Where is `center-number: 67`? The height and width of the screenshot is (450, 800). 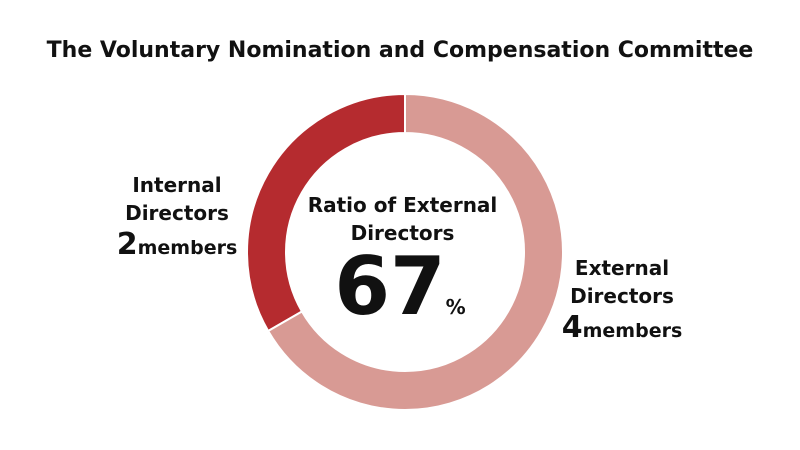
center-number: 67 is located at coordinates (390, 286).